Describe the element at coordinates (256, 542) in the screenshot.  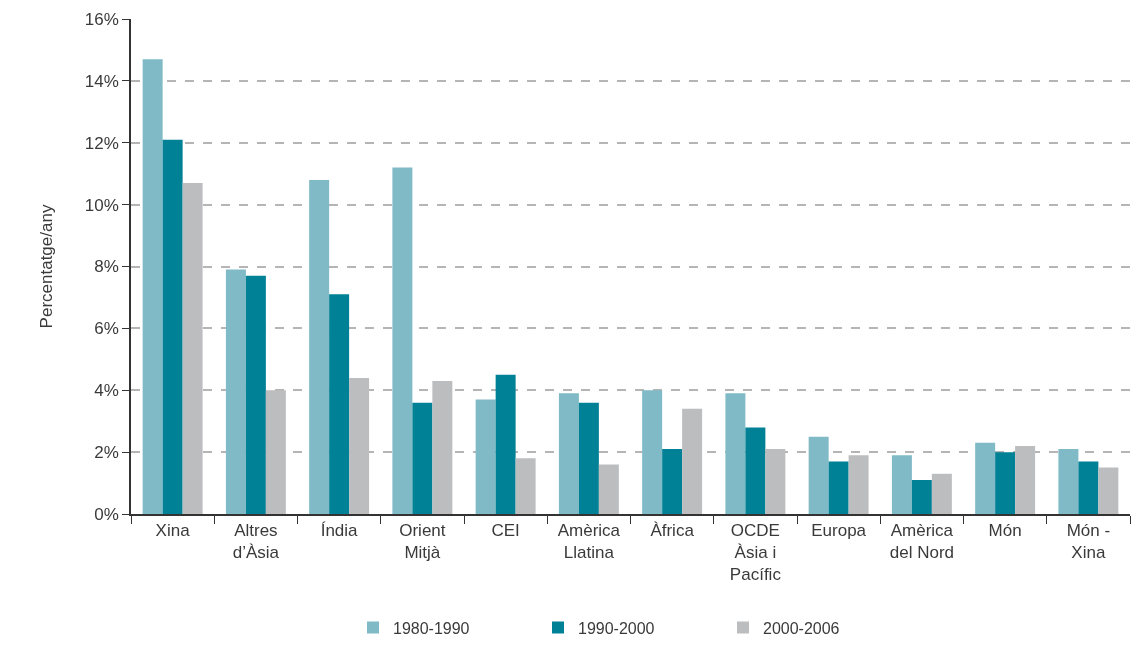
I see `x-tick-label: Altres d’Àsia` at that location.